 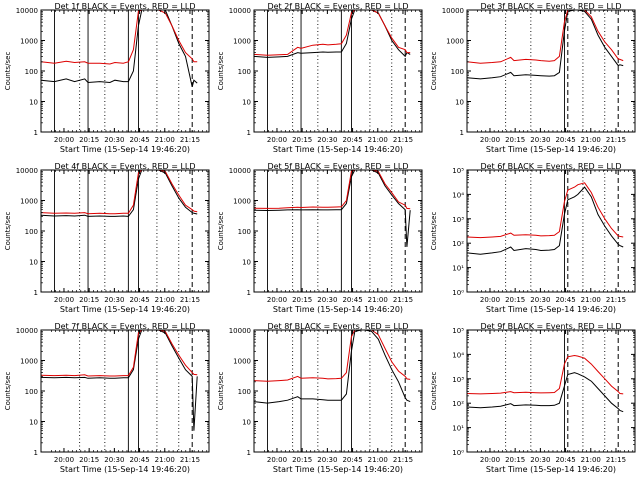 What do you see at coordinates (458, 220) in the screenshot?
I see `y-tick-label: 10³` at bounding box center [458, 220].